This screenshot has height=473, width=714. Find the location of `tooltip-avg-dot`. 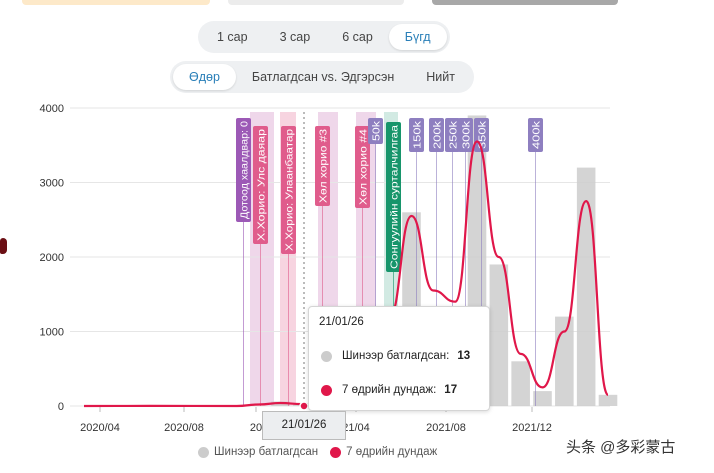

tooltip-avg-dot is located at coordinates (326, 390).